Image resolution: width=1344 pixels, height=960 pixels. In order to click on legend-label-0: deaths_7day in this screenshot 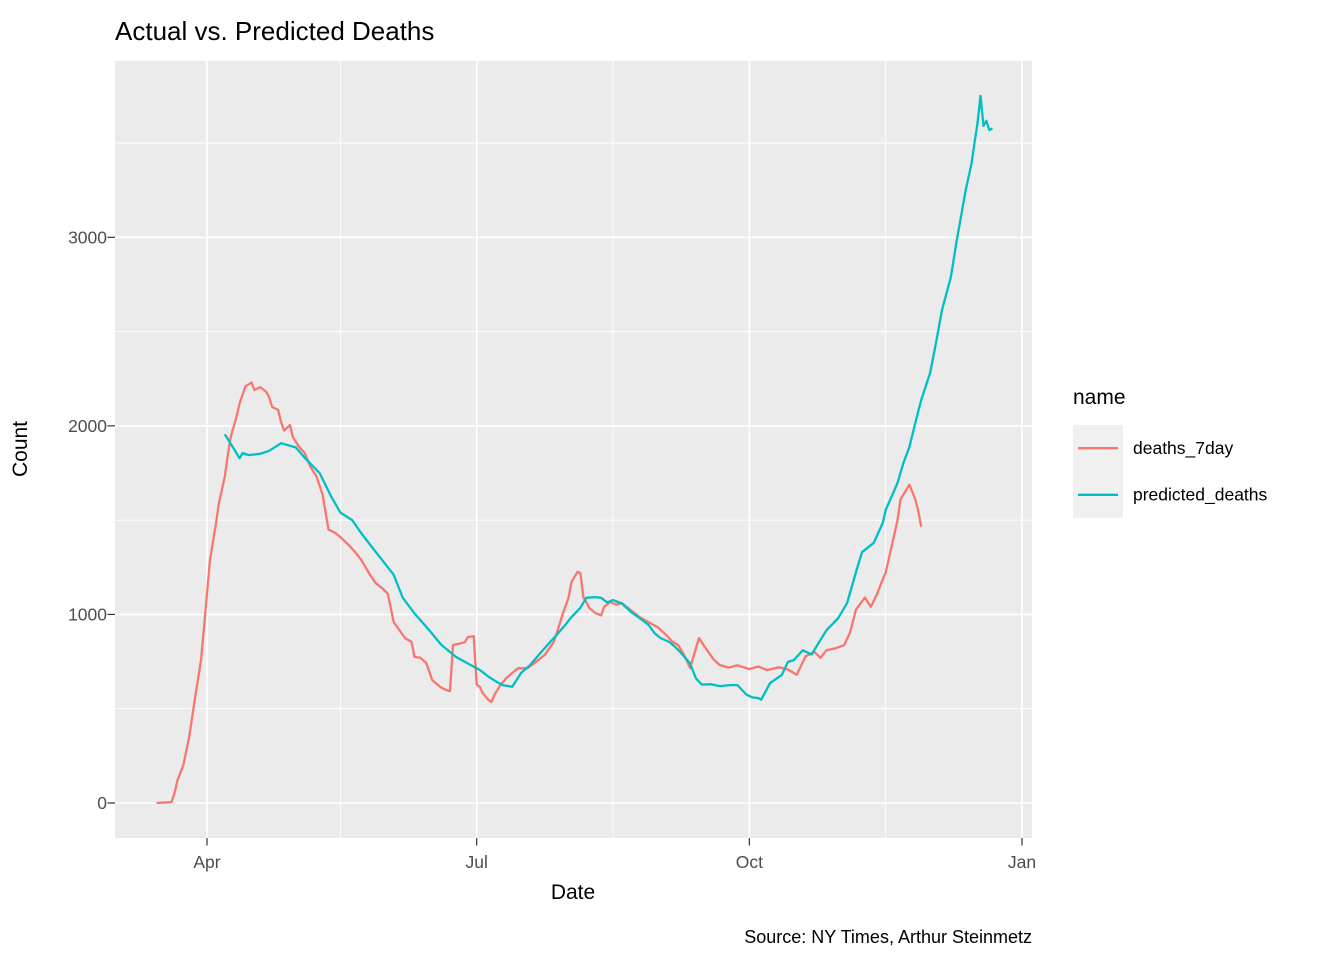, I will do `click(1183, 448)`.